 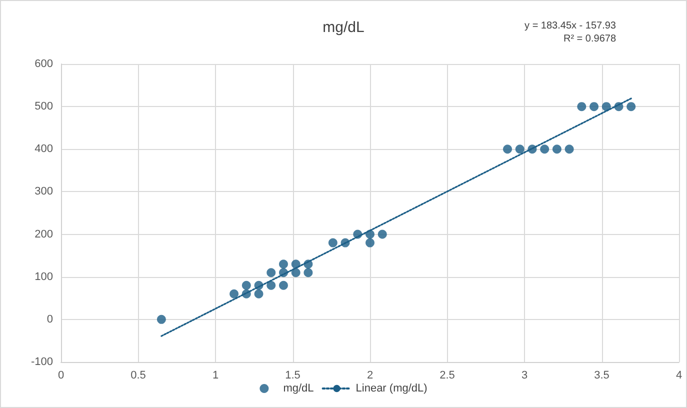 I want to click on y-tick-label: 200, so click(x=43, y=234).